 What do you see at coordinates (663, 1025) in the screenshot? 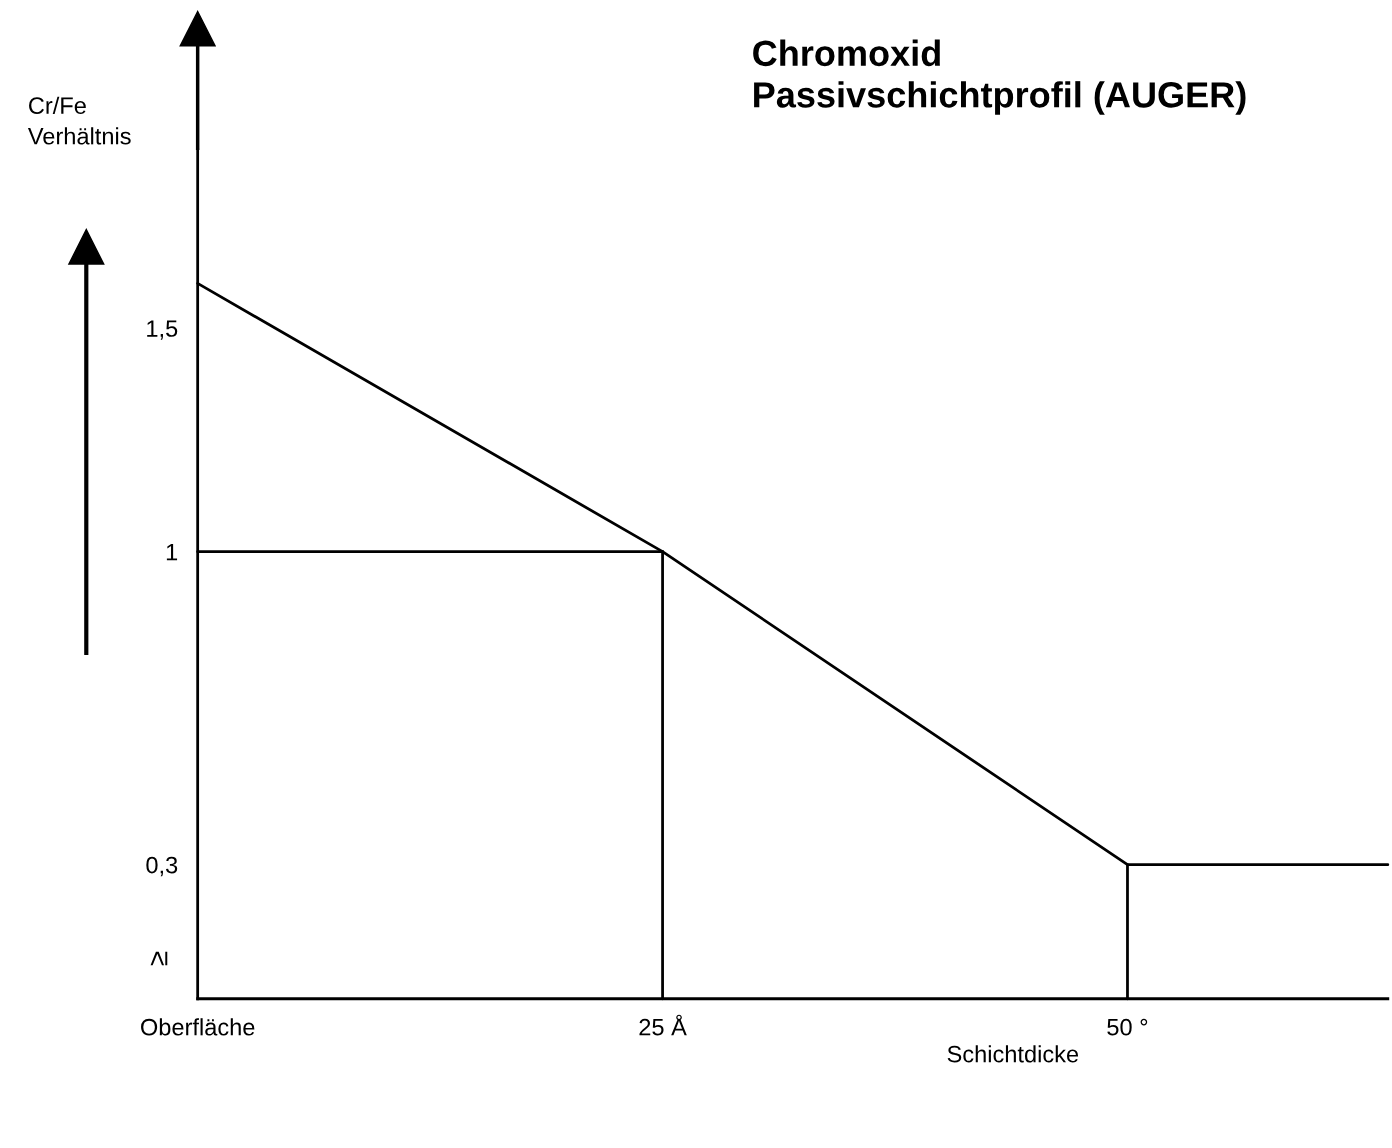
I see `x-tick-label: 25 Å` at bounding box center [663, 1025].